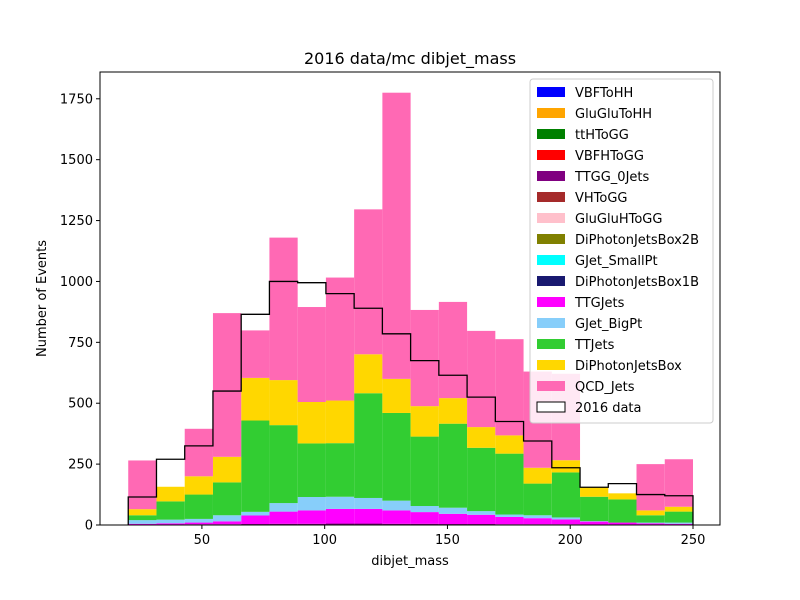 The image size is (800, 600). Describe the element at coordinates (447, 540) in the screenshot. I see `x-tick-label: 150` at that location.